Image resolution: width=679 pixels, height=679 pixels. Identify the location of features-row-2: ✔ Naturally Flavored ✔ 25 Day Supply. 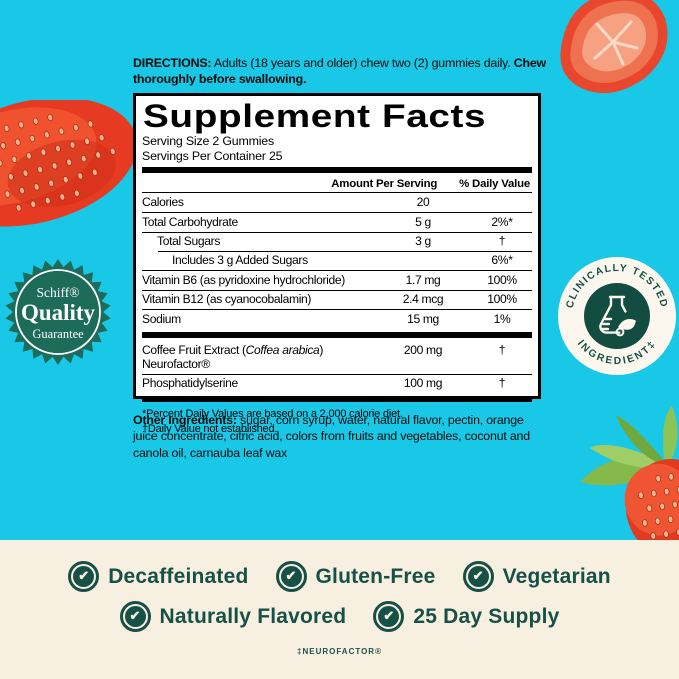
(339, 616).